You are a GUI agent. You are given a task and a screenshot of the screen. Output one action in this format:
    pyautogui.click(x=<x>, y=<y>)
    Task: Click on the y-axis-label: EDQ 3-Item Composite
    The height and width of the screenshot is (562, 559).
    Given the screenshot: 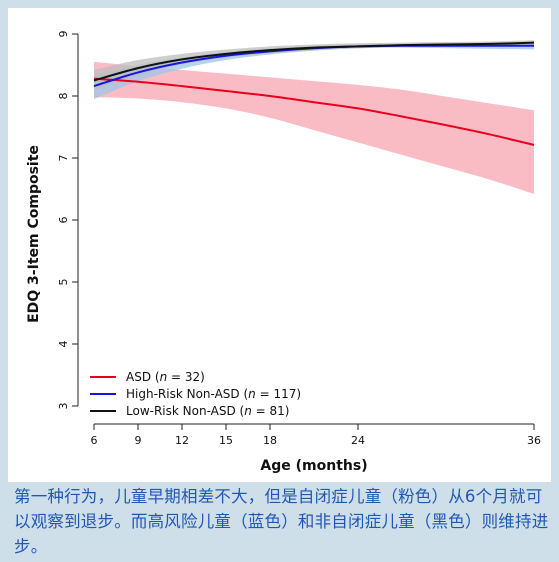 What is the action you would take?
    pyautogui.click(x=34, y=234)
    